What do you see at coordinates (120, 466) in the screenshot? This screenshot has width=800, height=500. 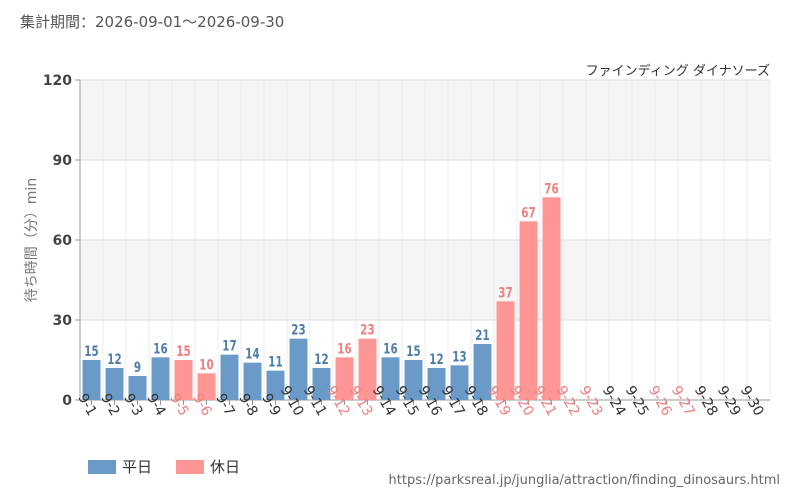 I see `legend-item-weekday: 平日` at bounding box center [120, 466].